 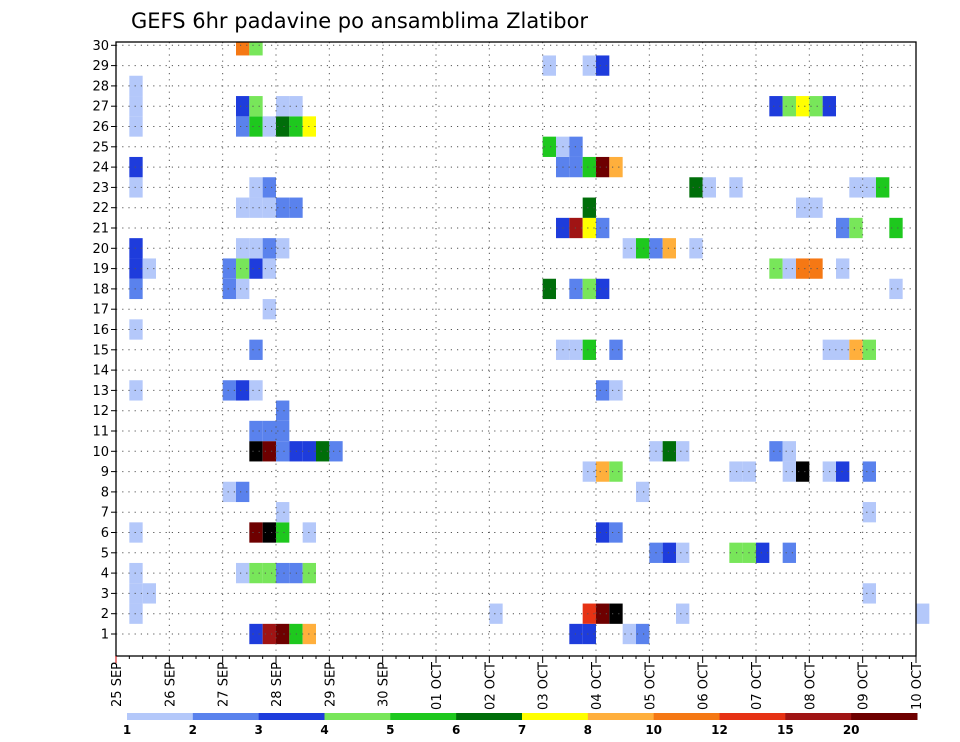 I want to click on x-tick-label: 10 OCT, so click(x=917, y=686).